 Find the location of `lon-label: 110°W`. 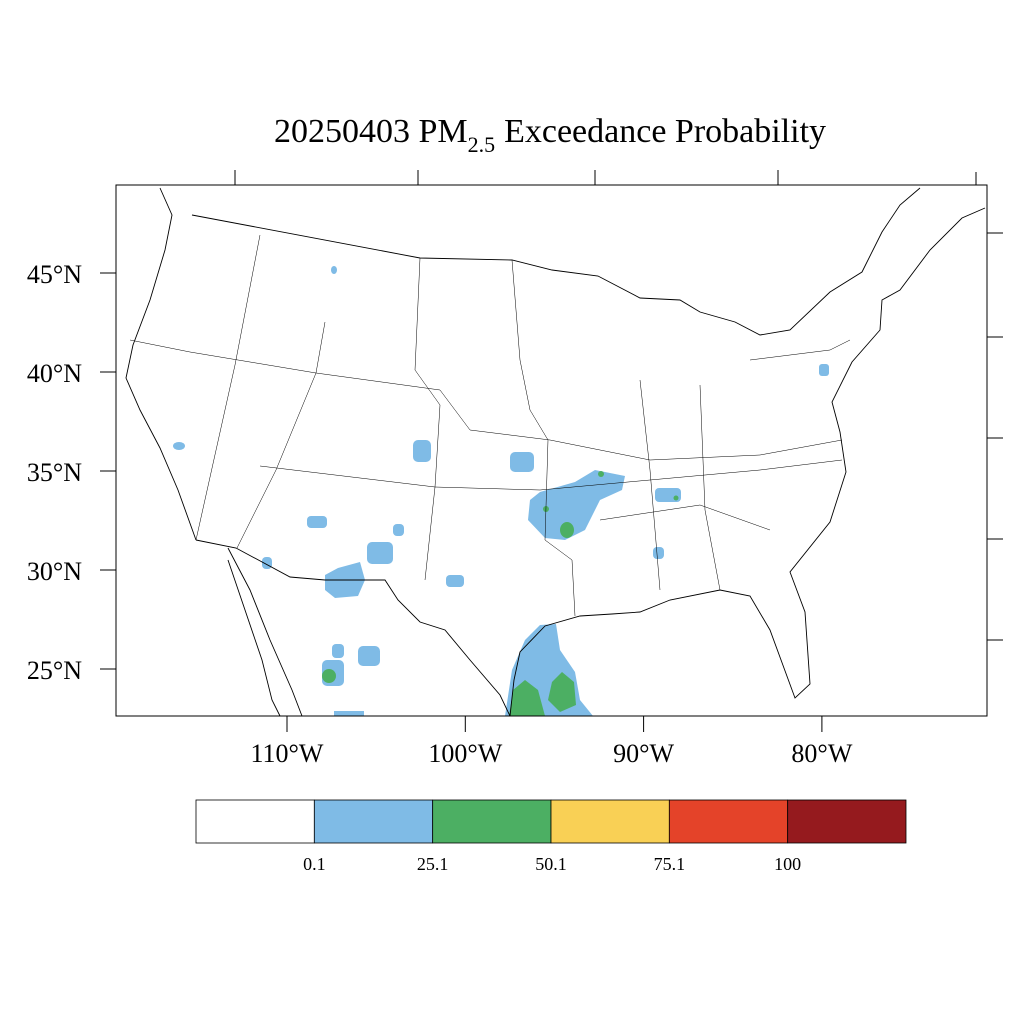

lon-label: 110°W is located at coordinates (287, 753).